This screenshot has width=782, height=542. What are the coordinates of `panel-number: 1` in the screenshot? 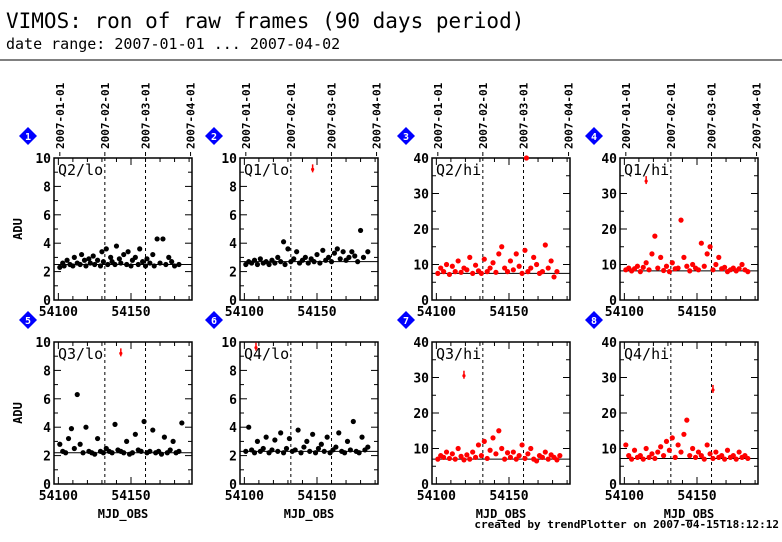 It's located at (28, 137).